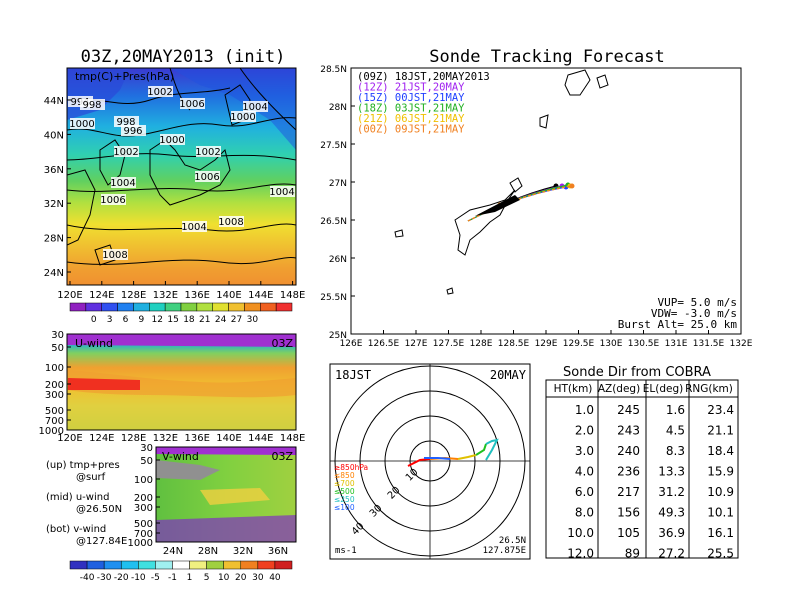 This screenshot has height=612, width=792. Describe the element at coordinates (411, 130) in the screenshot. I see `tracking-legend-entry: (00Z) 09JST,21MAY` at that location.